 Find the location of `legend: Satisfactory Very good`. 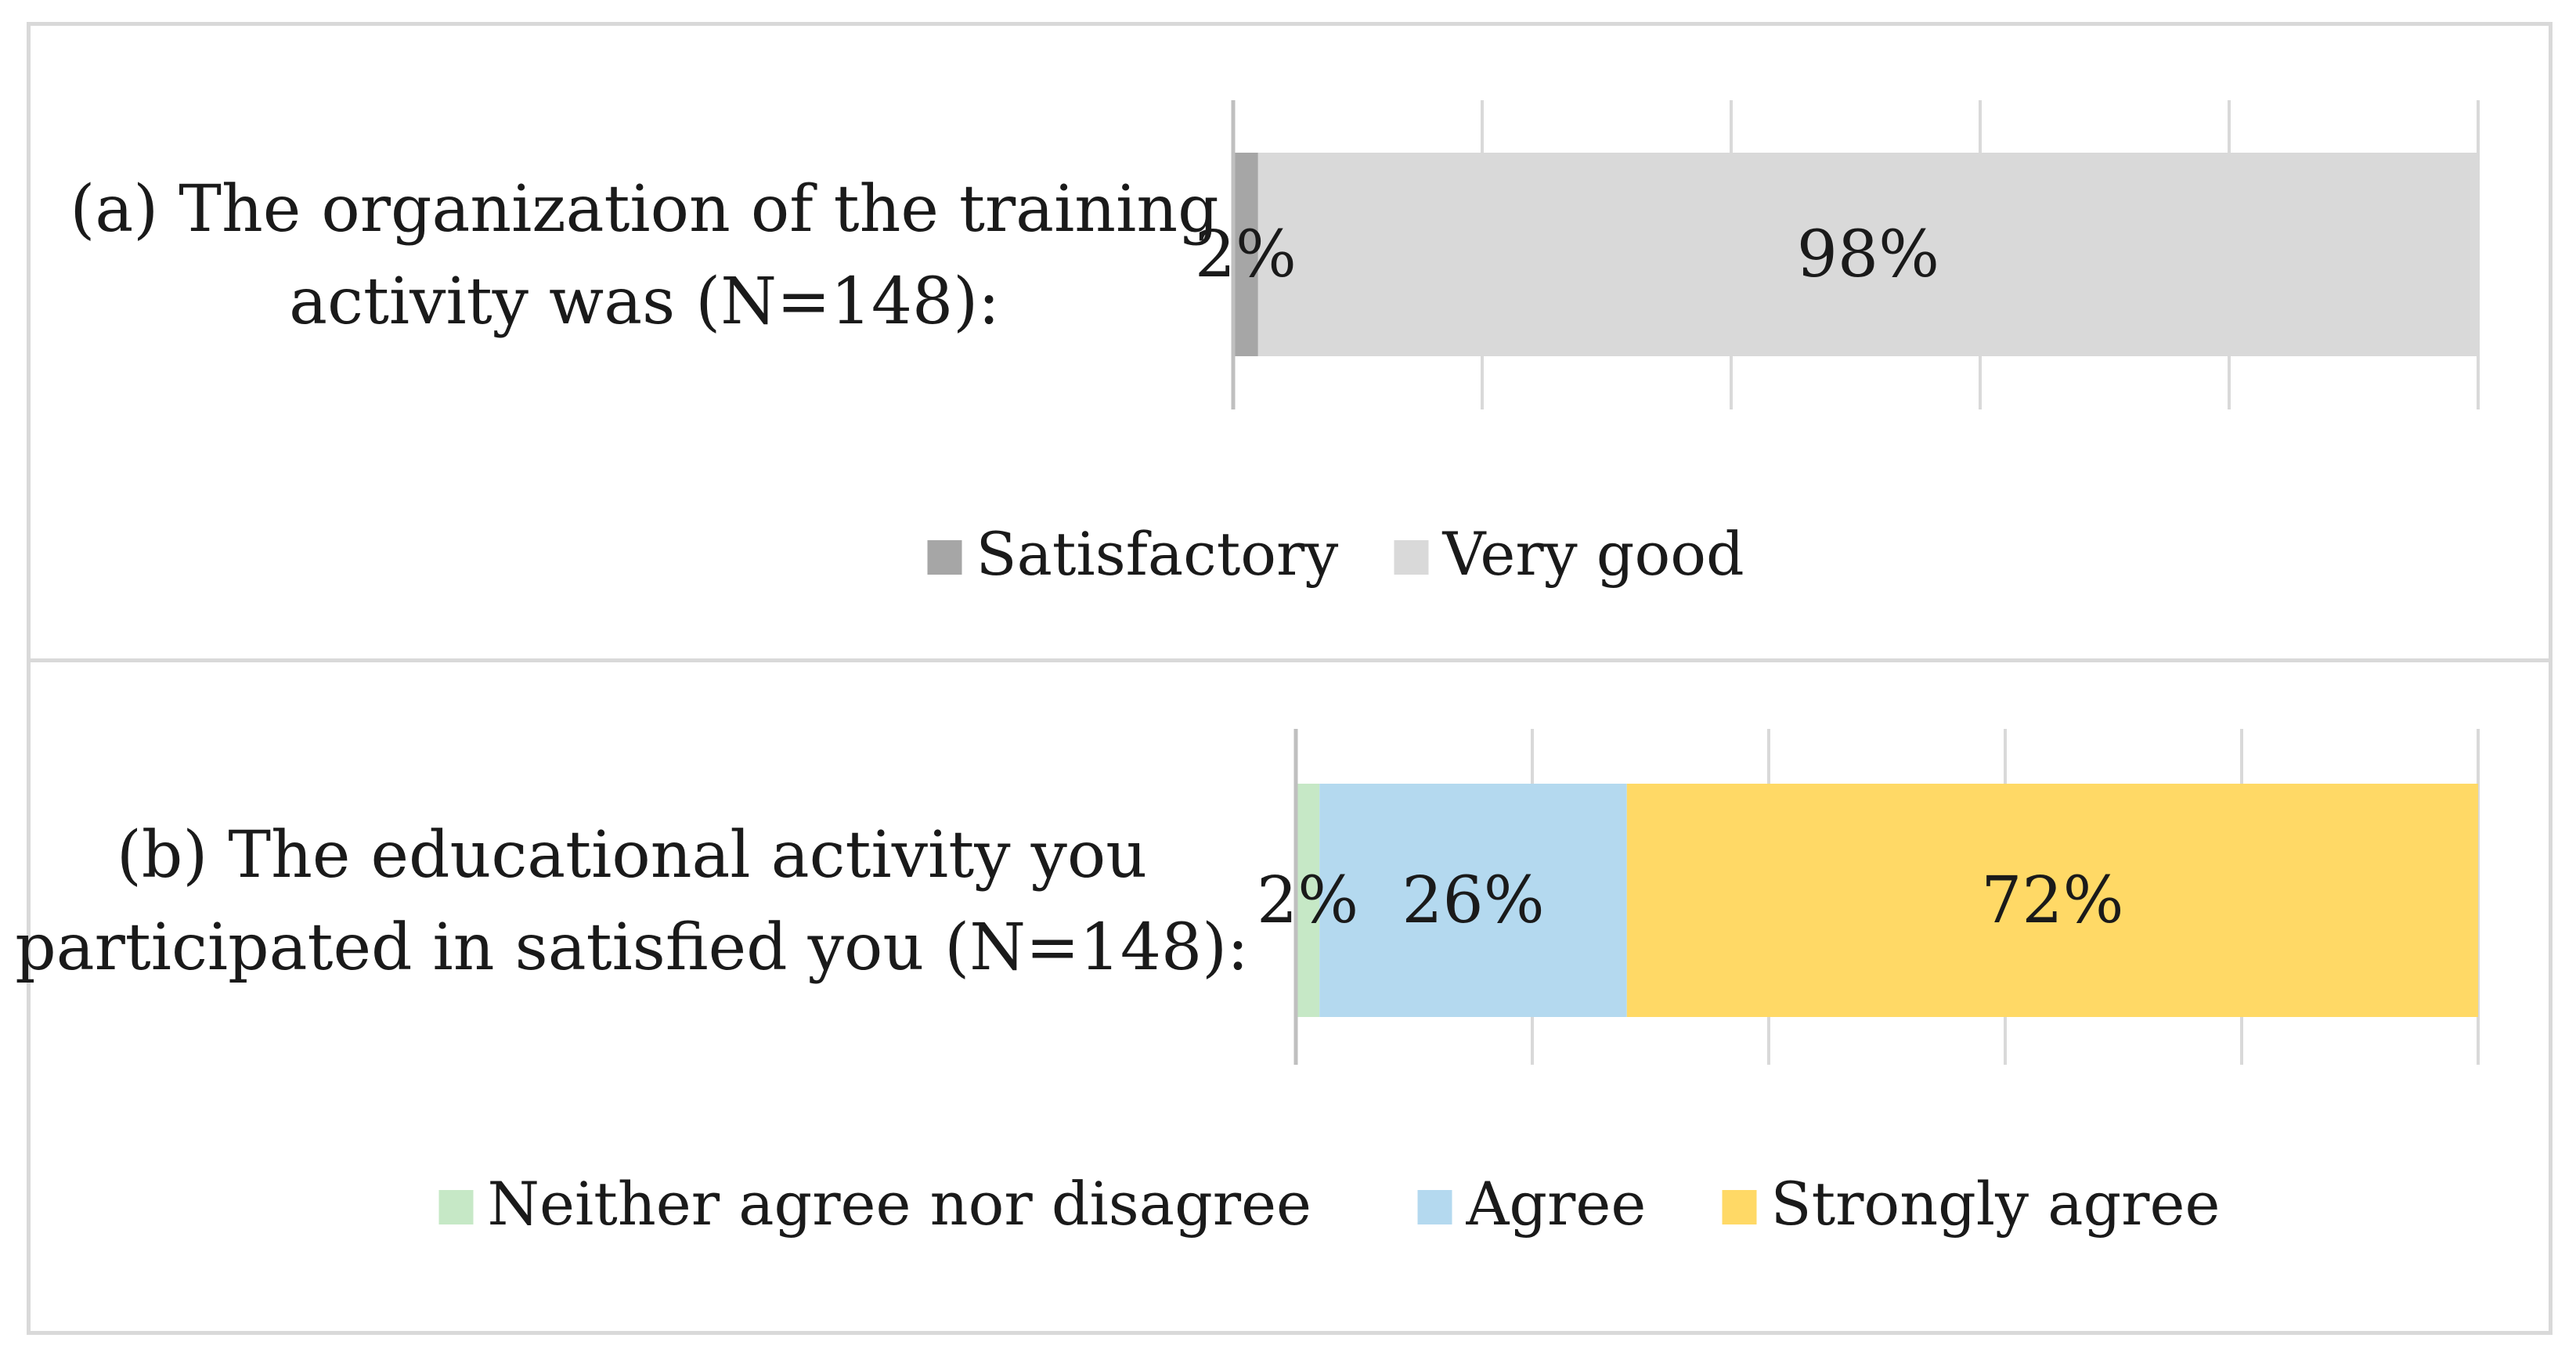

legend: Satisfactory Very good is located at coordinates (1335, 554).